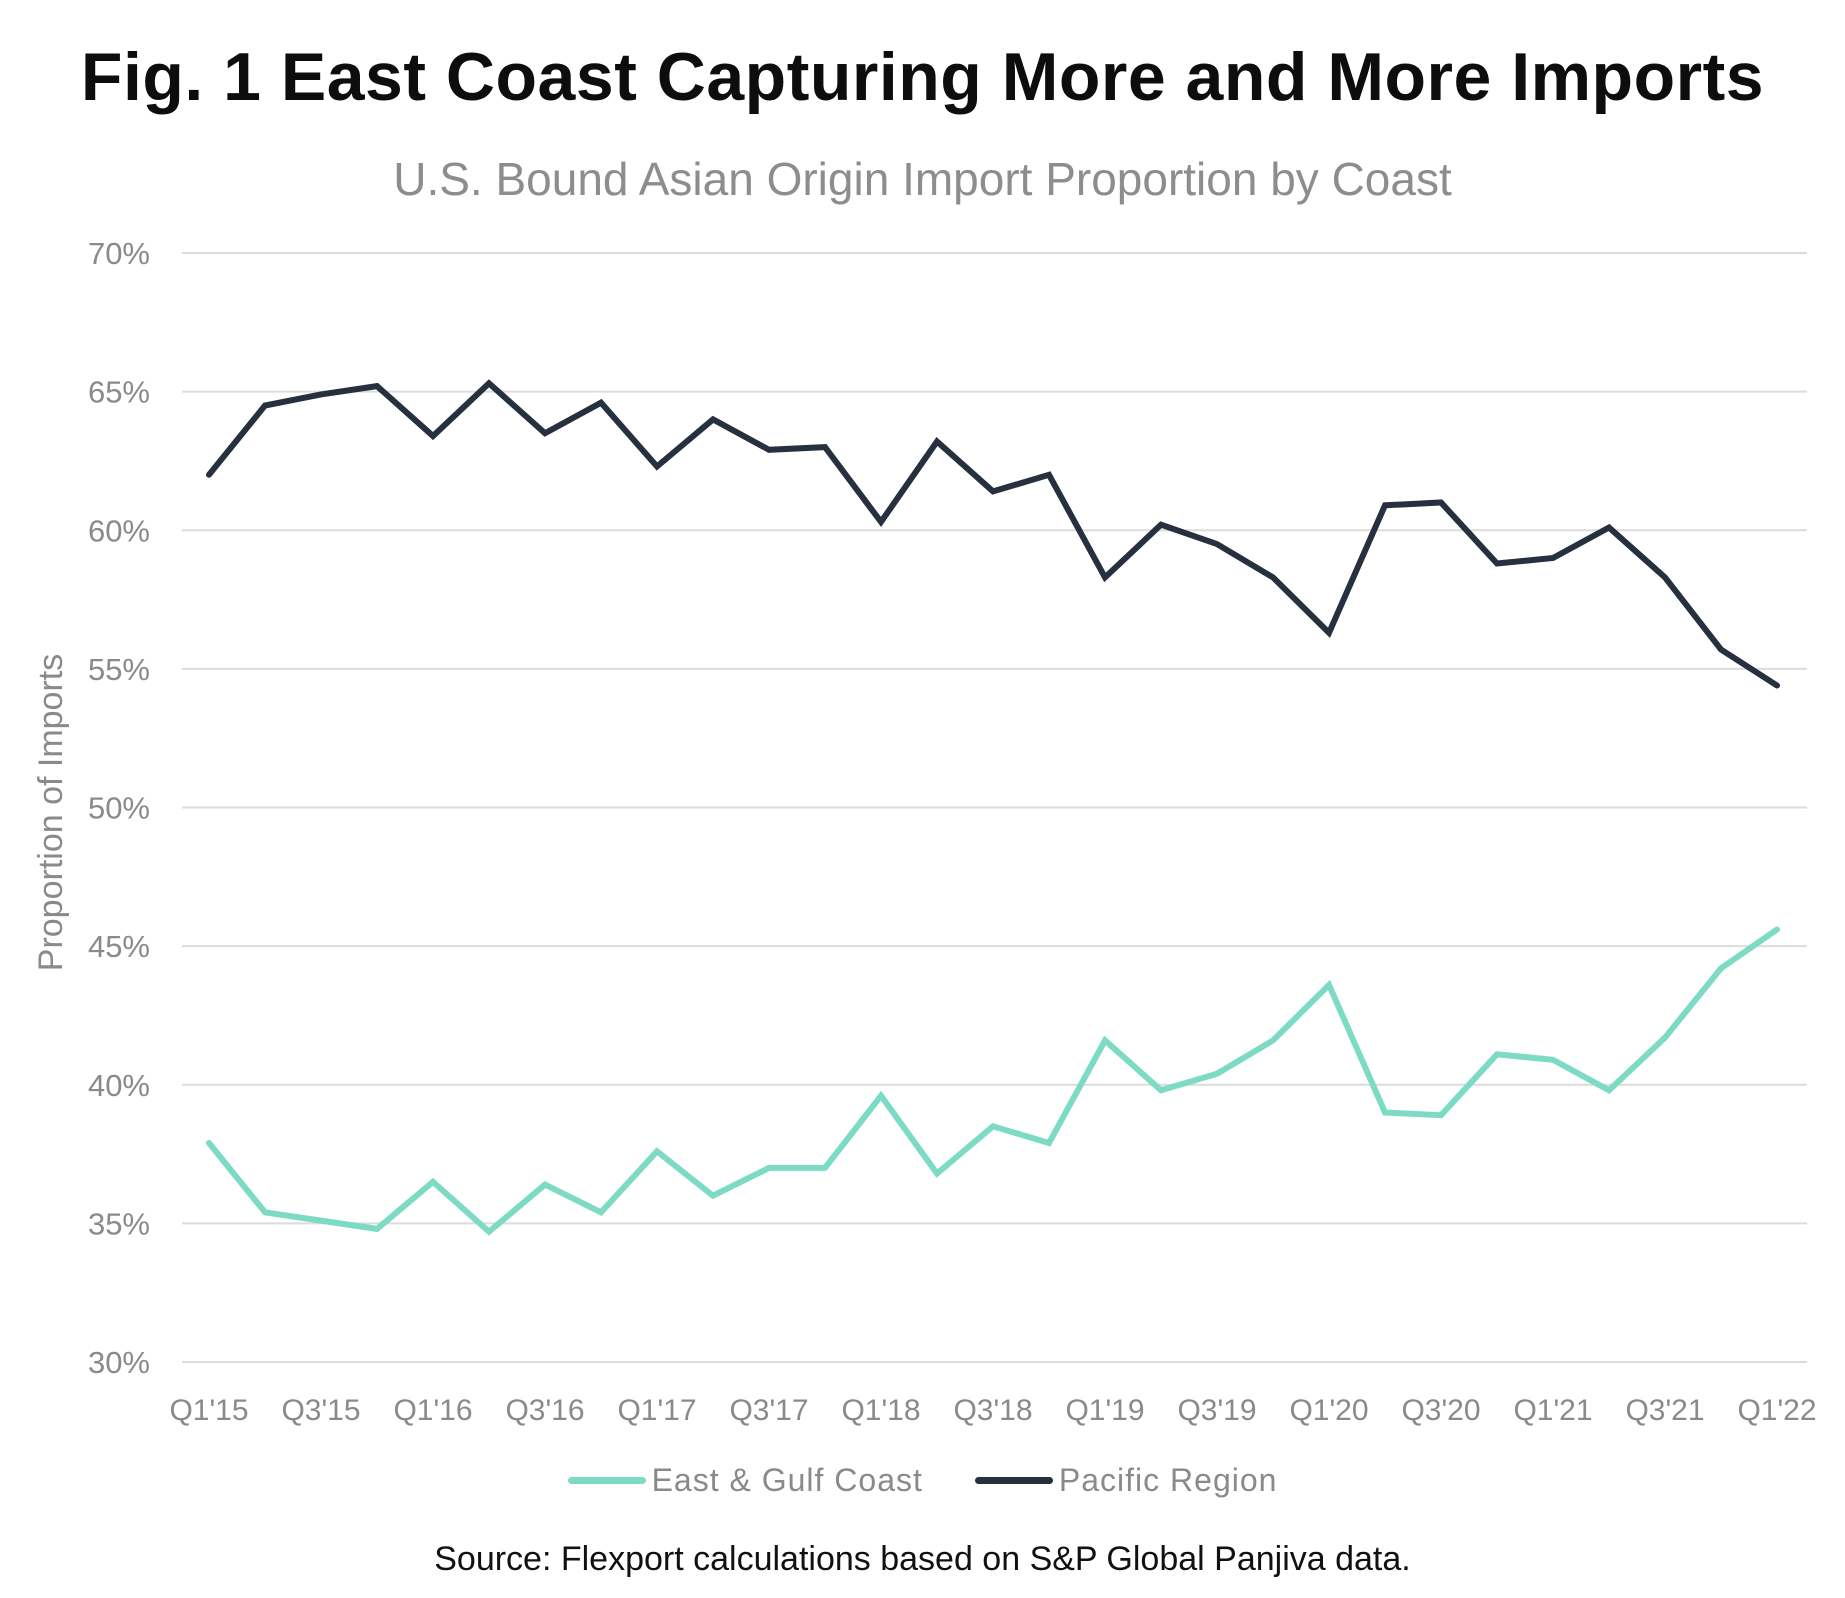  What do you see at coordinates (119, 669) in the screenshot?
I see `y-tick-label: 55%` at bounding box center [119, 669].